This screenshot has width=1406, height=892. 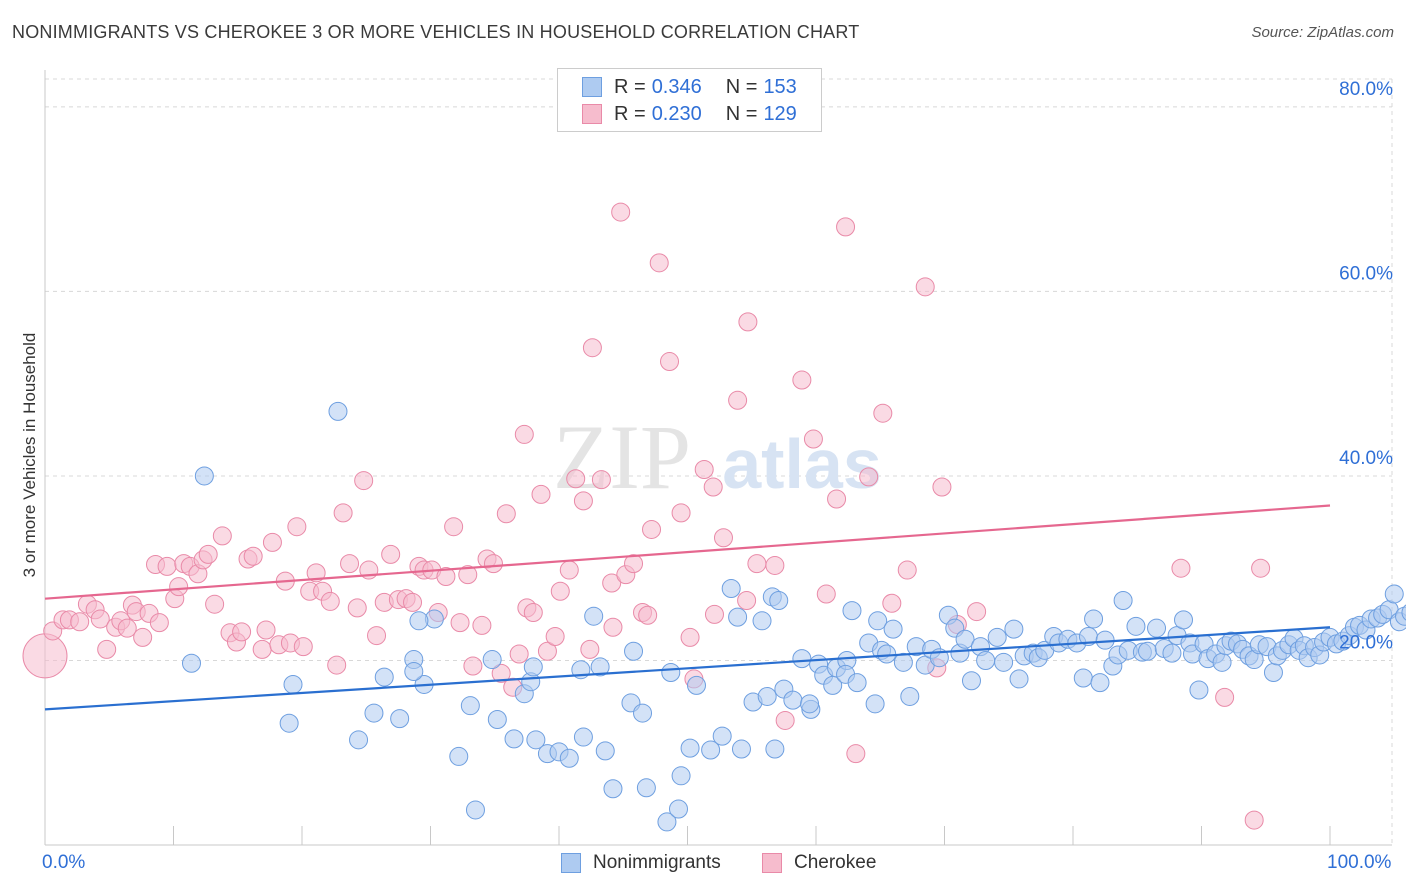 What do you see at coordinates (819, 863) in the screenshot?
I see `bottom-legend-cherokee: Cherokee` at bounding box center [819, 863].